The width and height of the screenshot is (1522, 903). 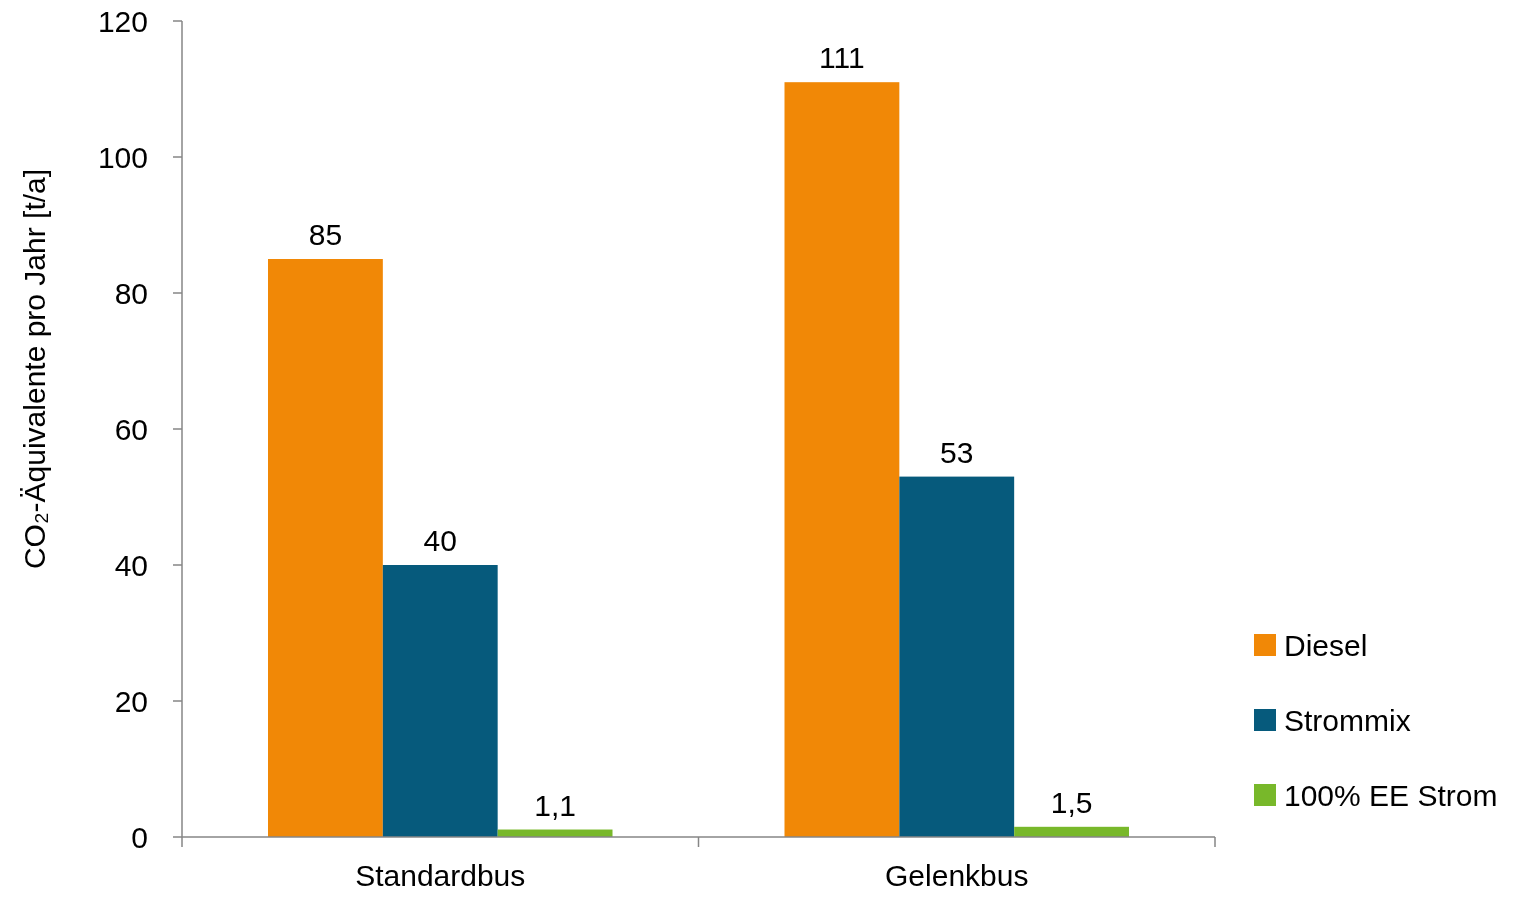 I want to click on data-label: 1,5, so click(x=1071, y=802).